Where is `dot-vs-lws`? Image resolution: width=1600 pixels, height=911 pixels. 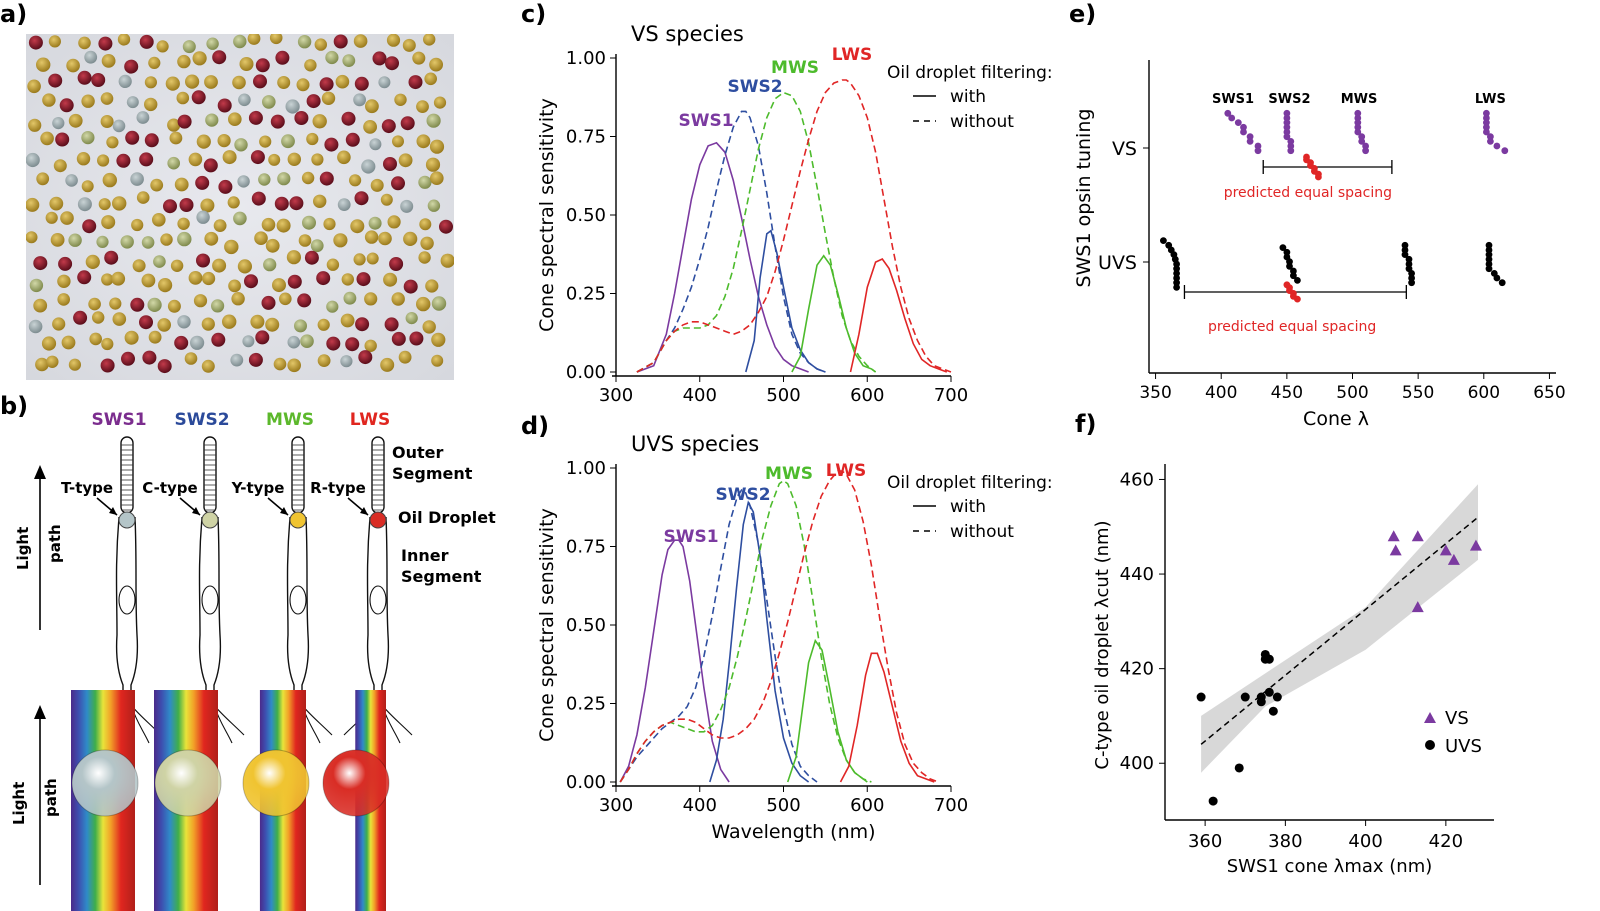 dot-vs-lws is located at coordinates (1490, 137).